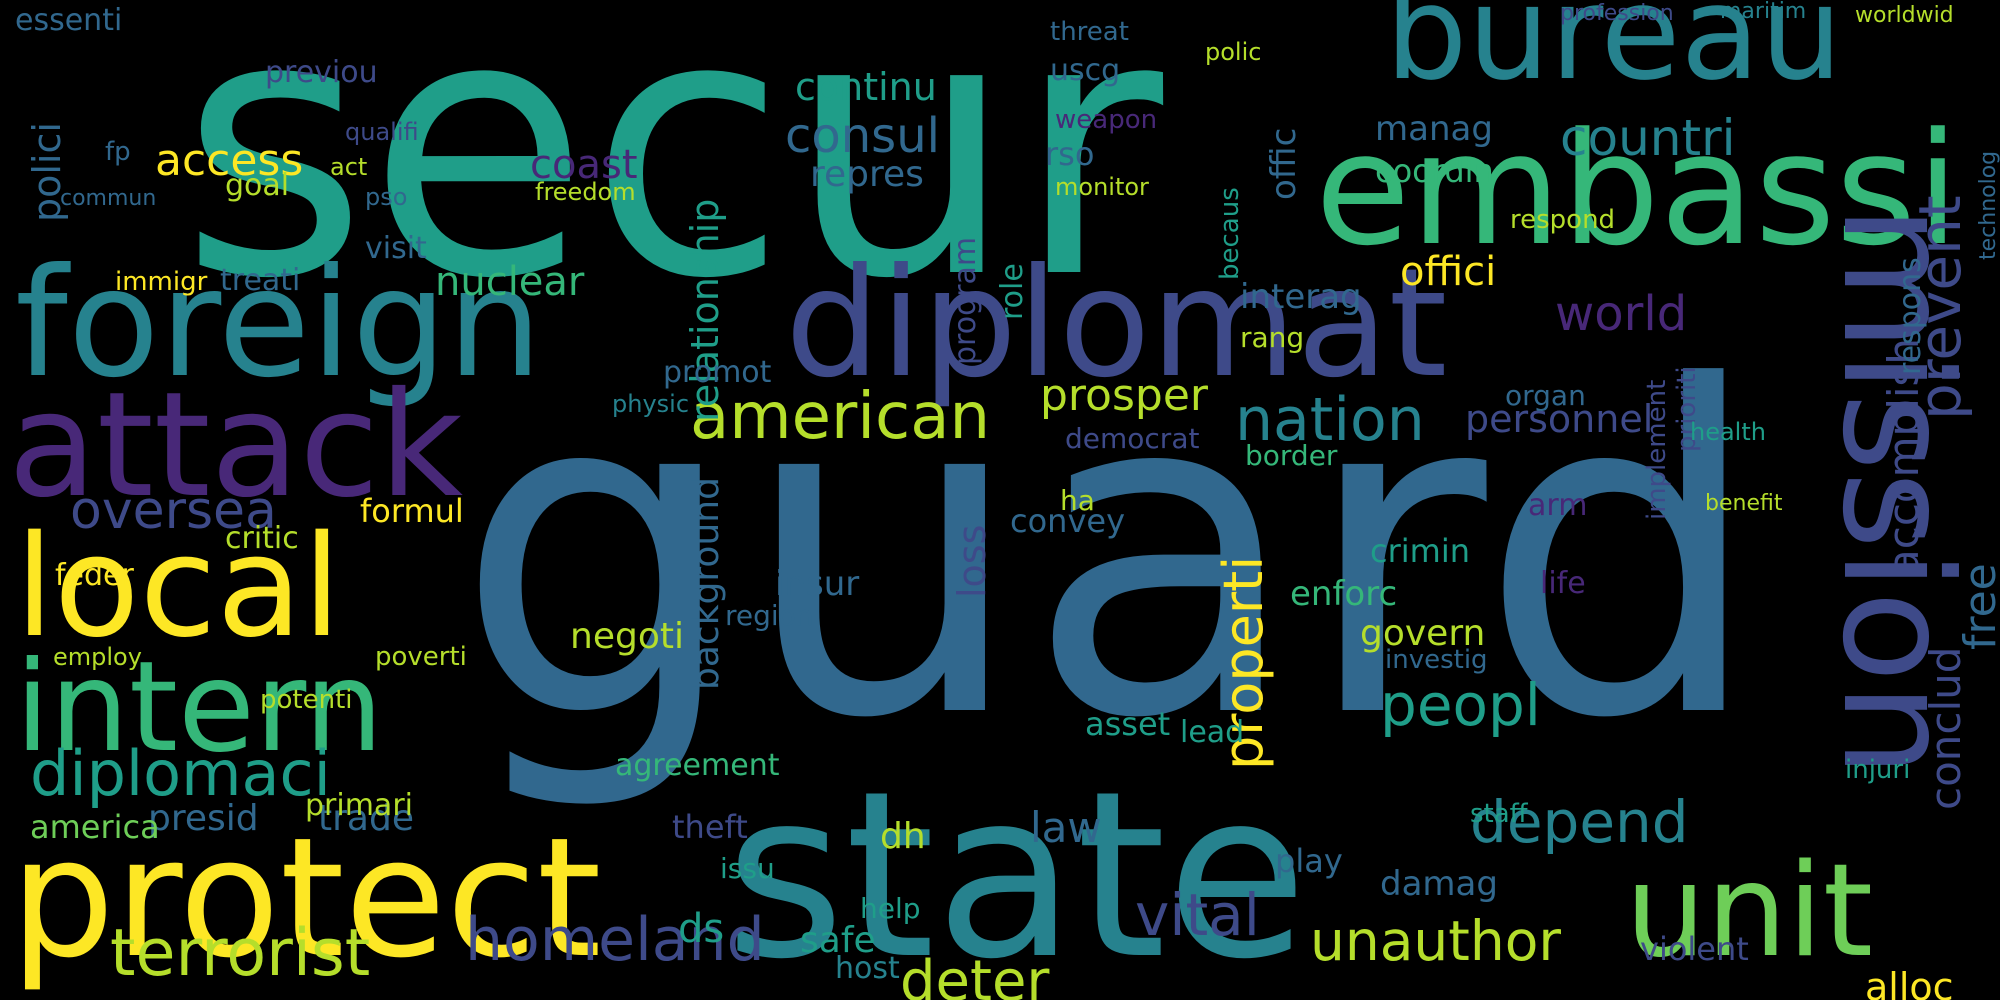 The width and height of the screenshot is (2000, 1000). Describe the element at coordinates (1763, 12) in the screenshot. I see `word: maritim` at that location.